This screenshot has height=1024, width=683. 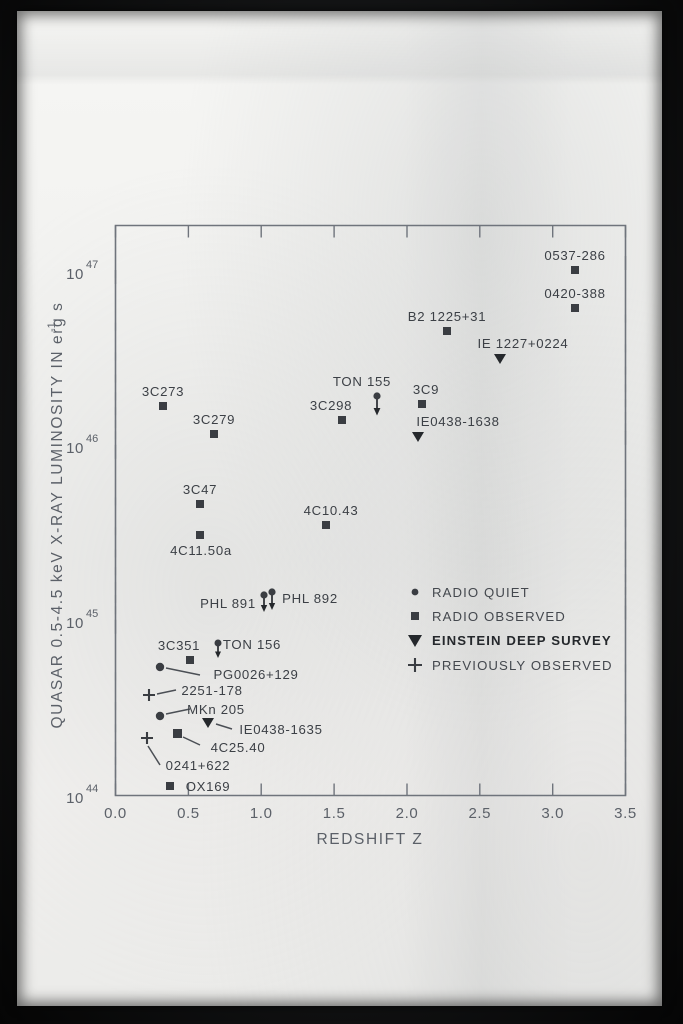 I want to click on point-label: IE0438-1638, so click(x=457, y=421).